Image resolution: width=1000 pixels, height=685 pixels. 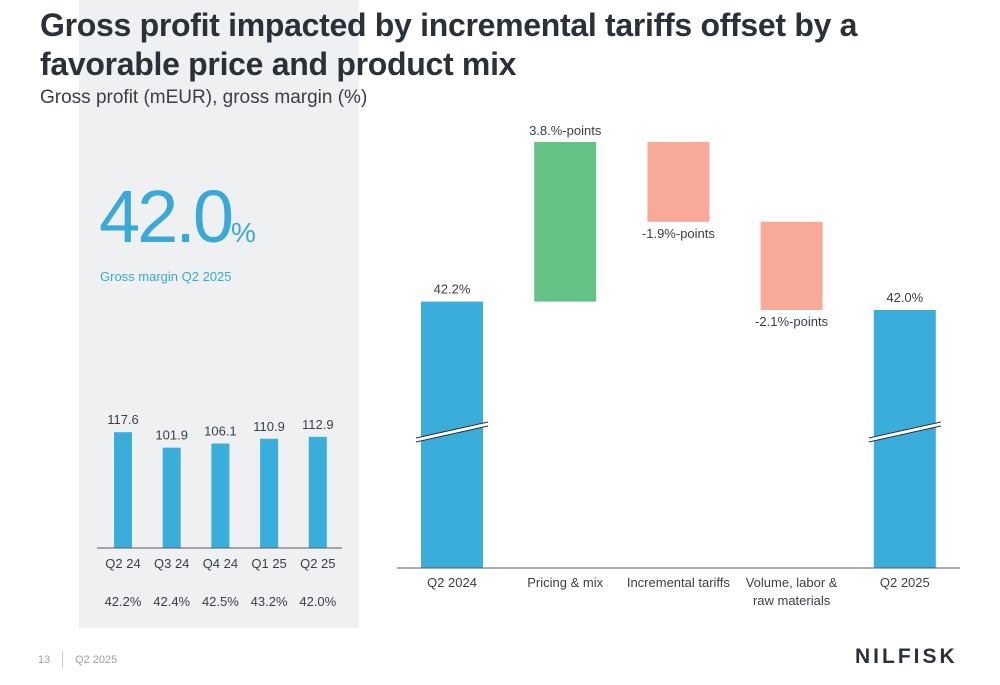 I want to click on gross-margin-label: 43.2%, so click(x=269, y=601).